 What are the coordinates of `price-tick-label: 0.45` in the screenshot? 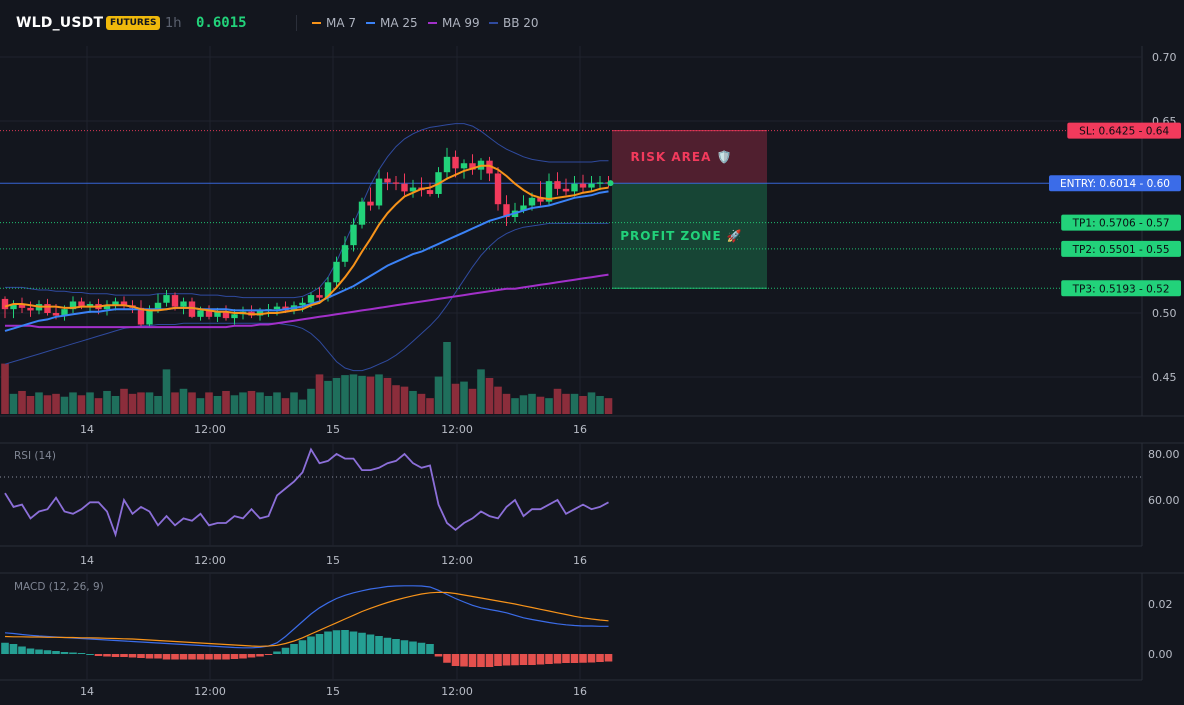 It's located at (1164, 377).